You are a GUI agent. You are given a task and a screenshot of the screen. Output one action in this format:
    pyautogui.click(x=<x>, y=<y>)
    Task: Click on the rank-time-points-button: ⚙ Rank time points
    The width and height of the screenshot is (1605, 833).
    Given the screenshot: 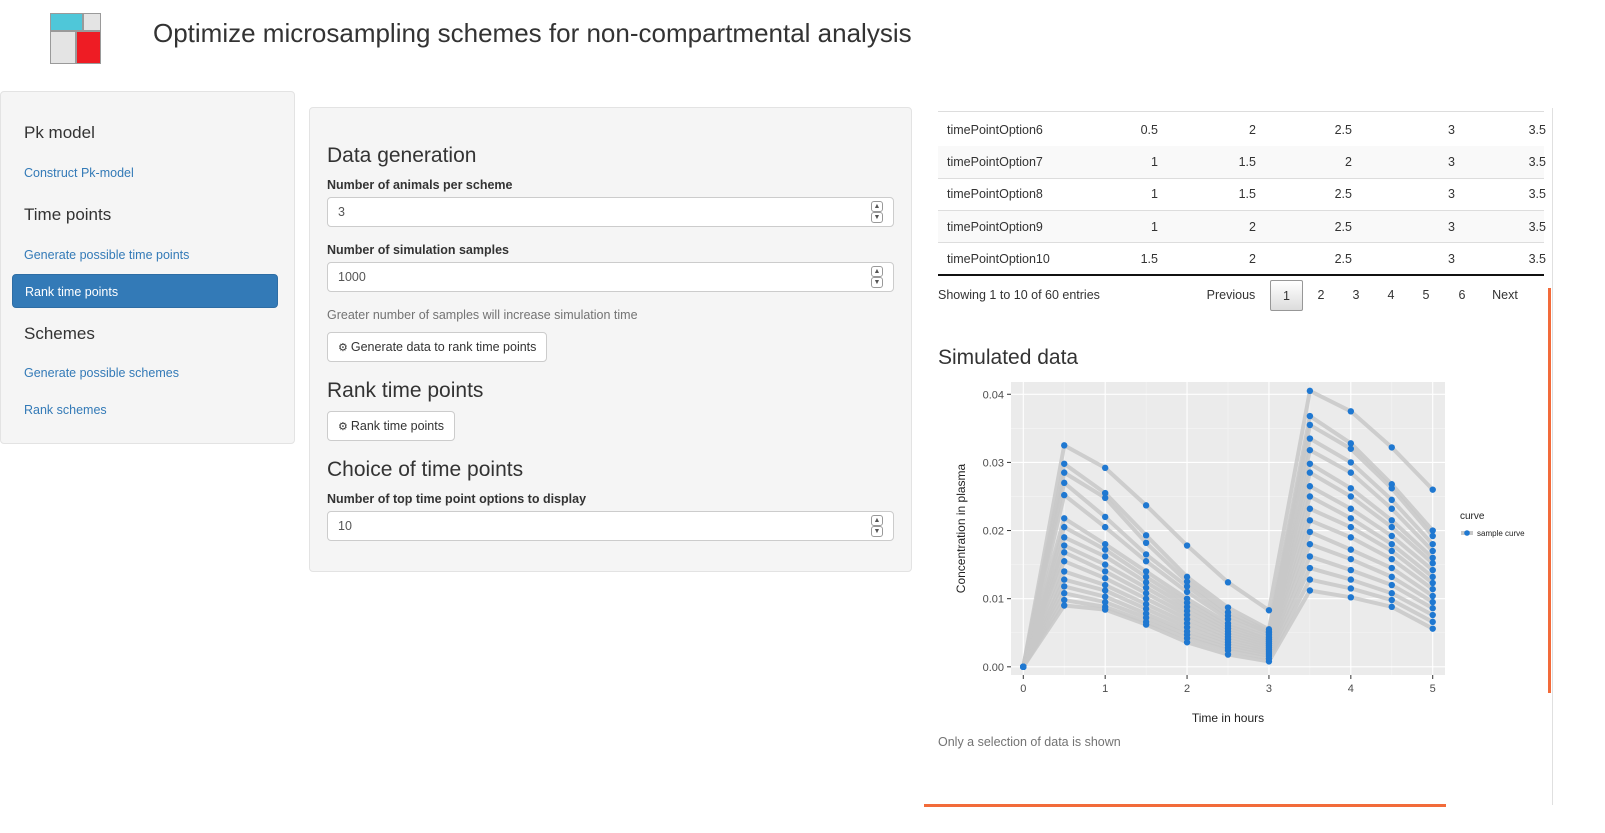 What is the action you would take?
    pyautogui.click(x=391, y=426)
    